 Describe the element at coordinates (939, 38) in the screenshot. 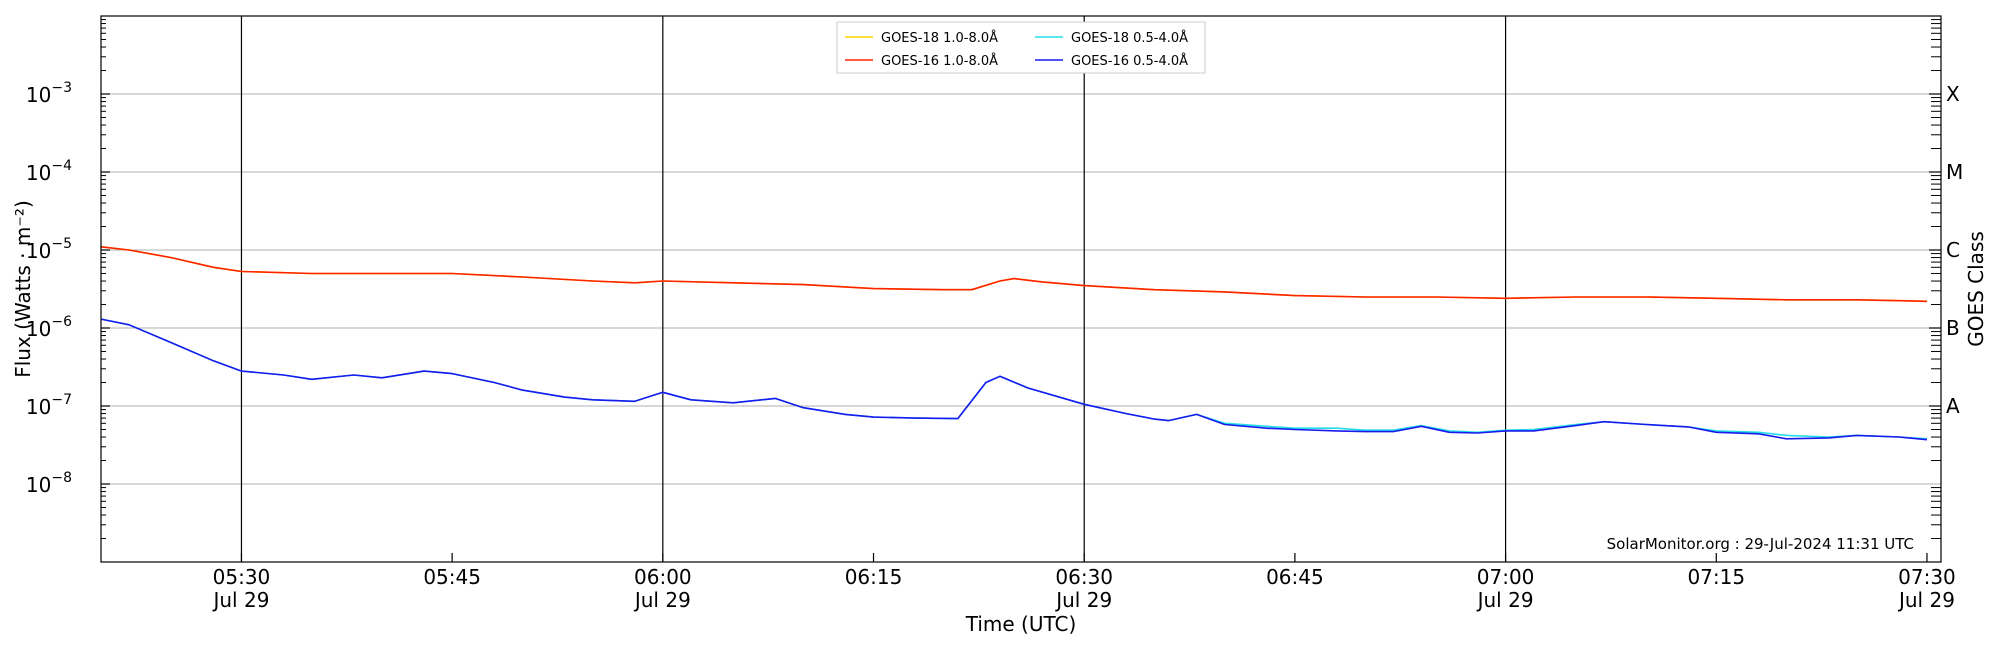

I see `legend-label: GOES-18 1.0-8.0Å` at that location.